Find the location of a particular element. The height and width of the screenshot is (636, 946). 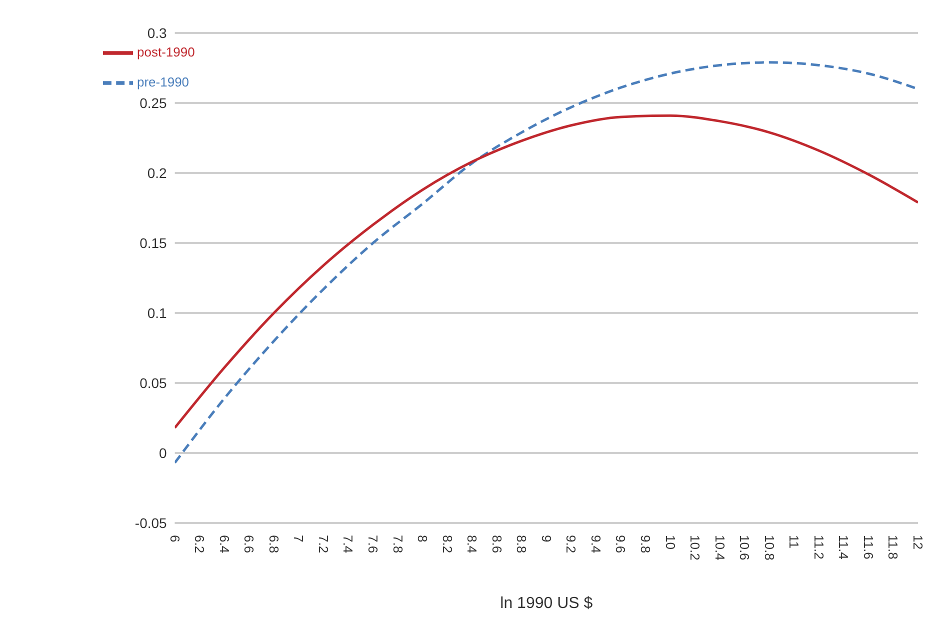

x-tick-label: 8 is located at coordinates (422, 538).